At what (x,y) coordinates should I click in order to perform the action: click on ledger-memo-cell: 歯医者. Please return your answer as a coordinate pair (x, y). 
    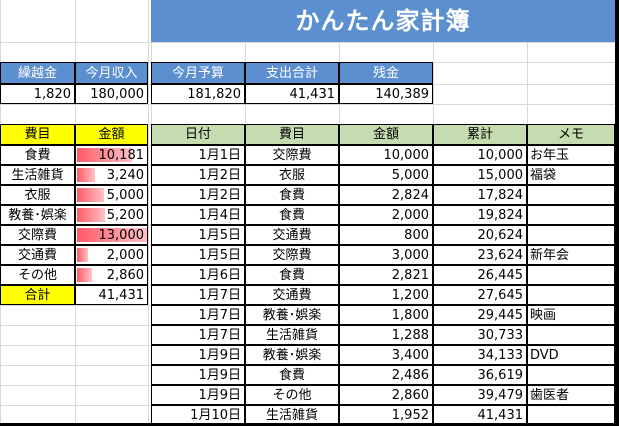
    Looking at the image, I should click on (571, 395).